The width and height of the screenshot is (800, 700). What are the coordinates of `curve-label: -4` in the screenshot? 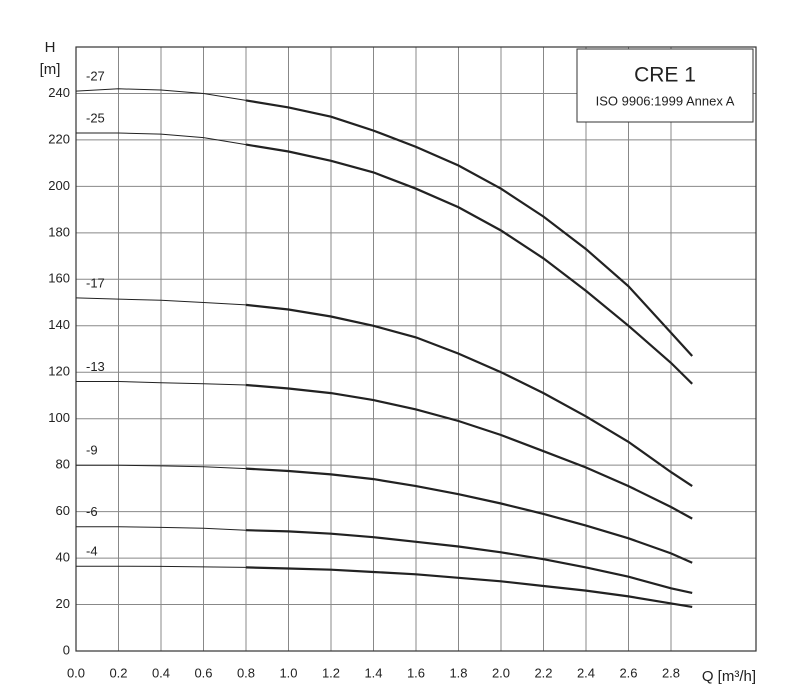 It's located at (92, 551).